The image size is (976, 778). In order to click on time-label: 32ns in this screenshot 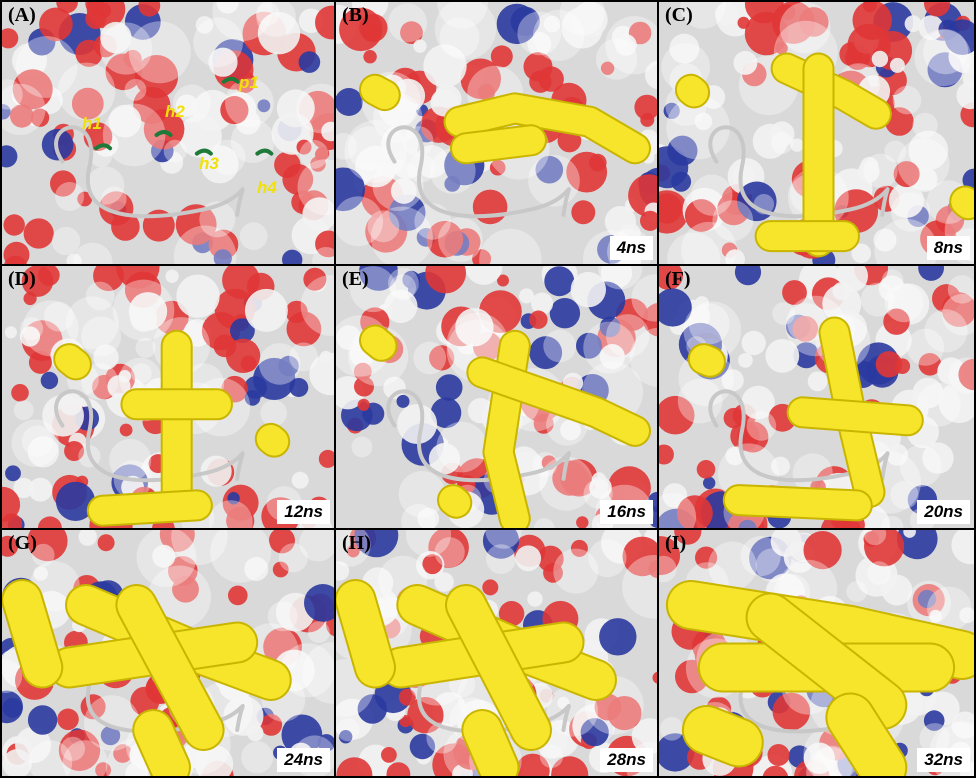, I will do `click(943, 760)`.